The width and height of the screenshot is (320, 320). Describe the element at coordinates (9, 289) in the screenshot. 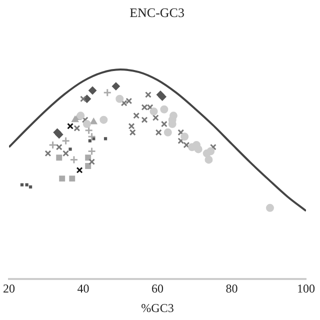

I see `x-tick-label: 20` at that location.